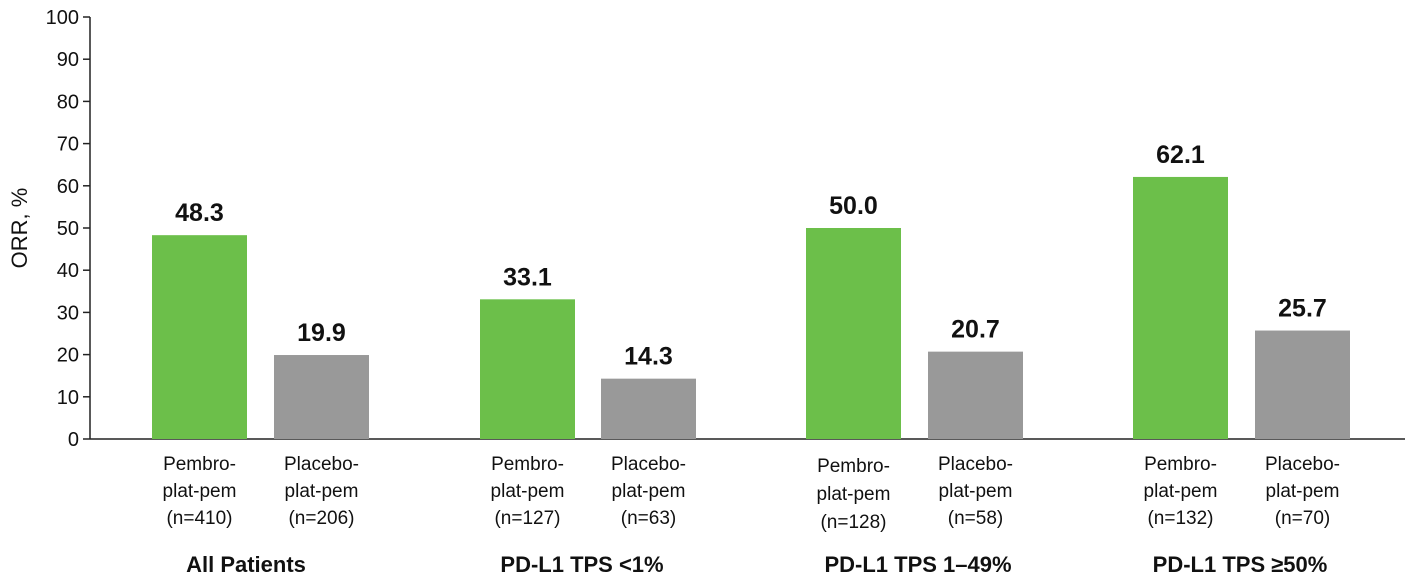 This screenshot has height=587, width=1415. I want to click on bar-caption: (n=206), so click(321, 518).